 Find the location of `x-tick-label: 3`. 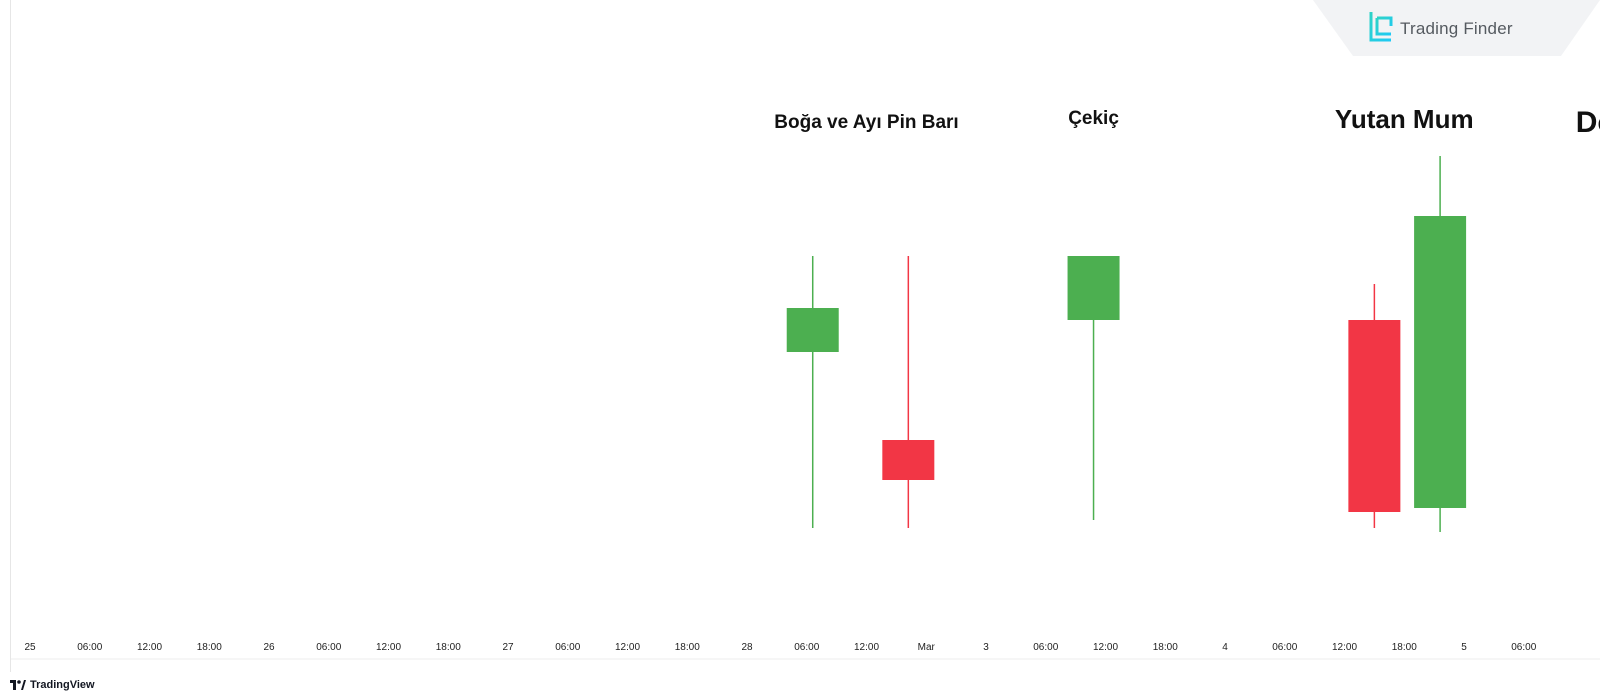

x-tick-label: 3 is located at coordinates (986, 647).